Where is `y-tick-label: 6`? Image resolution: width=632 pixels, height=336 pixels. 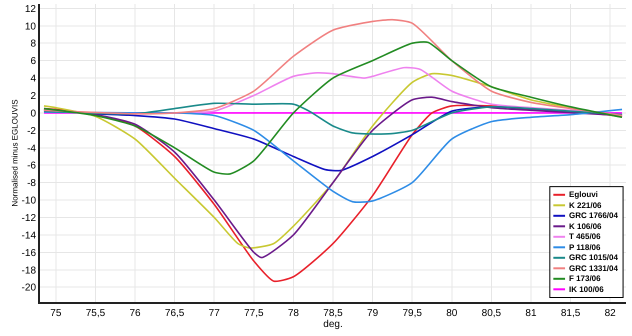
y-tick-label: 6 is located at coordinates (33, 62).